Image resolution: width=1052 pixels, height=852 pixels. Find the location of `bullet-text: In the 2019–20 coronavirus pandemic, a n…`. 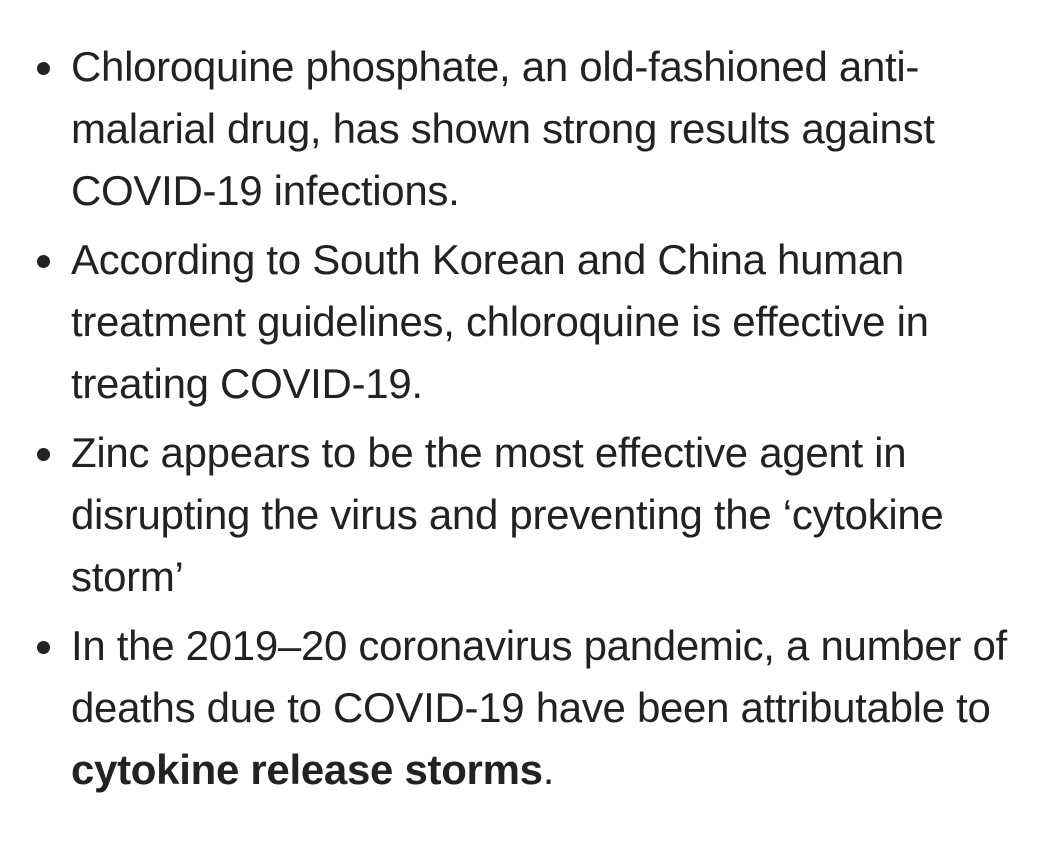

bullet-text: In the 2019–20 coronavirus pandemic, a n… is located at coordinates (539, 676).